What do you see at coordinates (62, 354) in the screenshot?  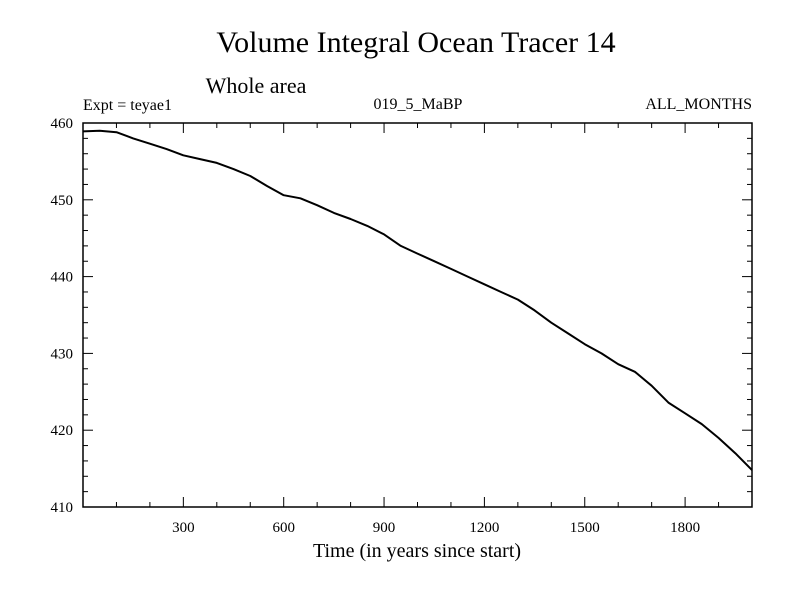 I see `y-tick-label: 430` at bounding box center [62, 354].